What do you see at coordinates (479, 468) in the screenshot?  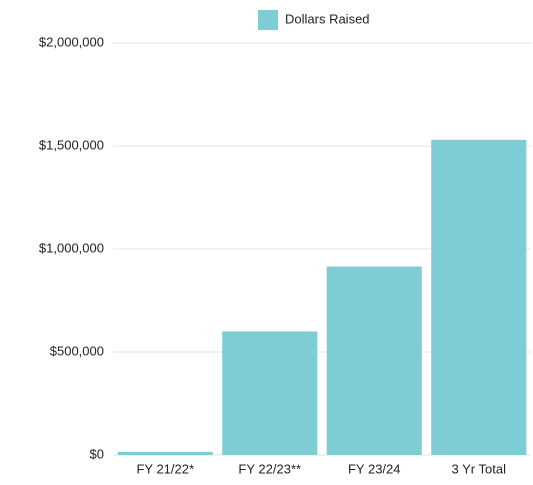 I see `x-tick-label: 3 Yr Total` at bounding box center [479, 468].